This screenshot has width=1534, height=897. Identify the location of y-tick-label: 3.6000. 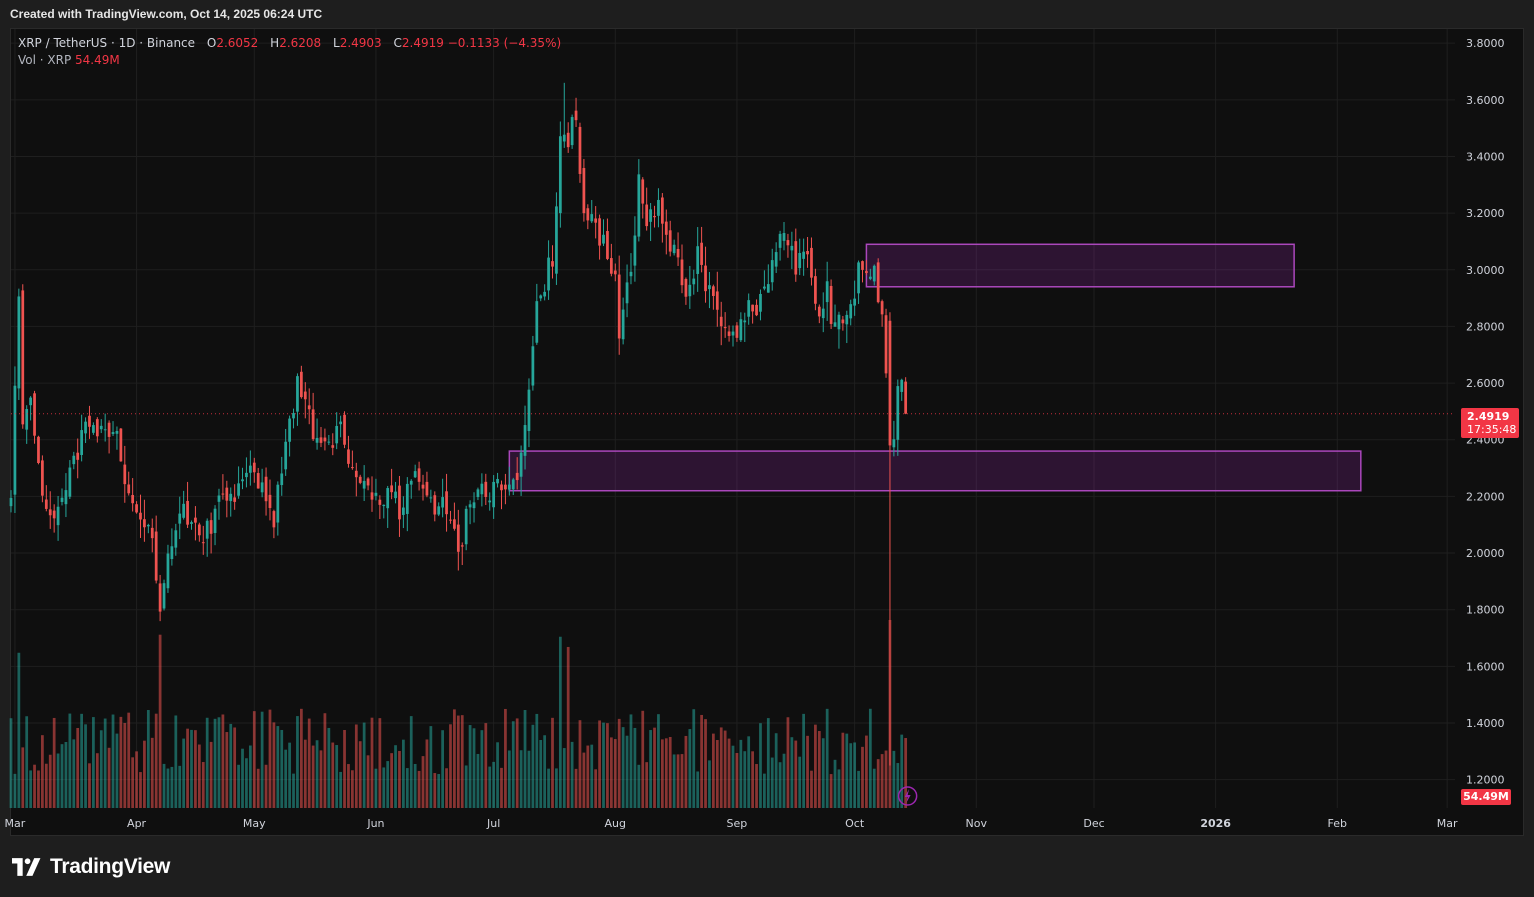
(1485, 100).